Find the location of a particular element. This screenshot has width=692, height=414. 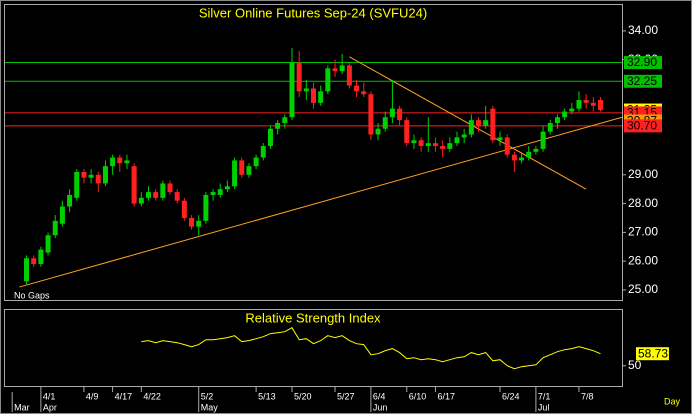

x-tick-label: 6/17 is located at coordinates (446, 396).